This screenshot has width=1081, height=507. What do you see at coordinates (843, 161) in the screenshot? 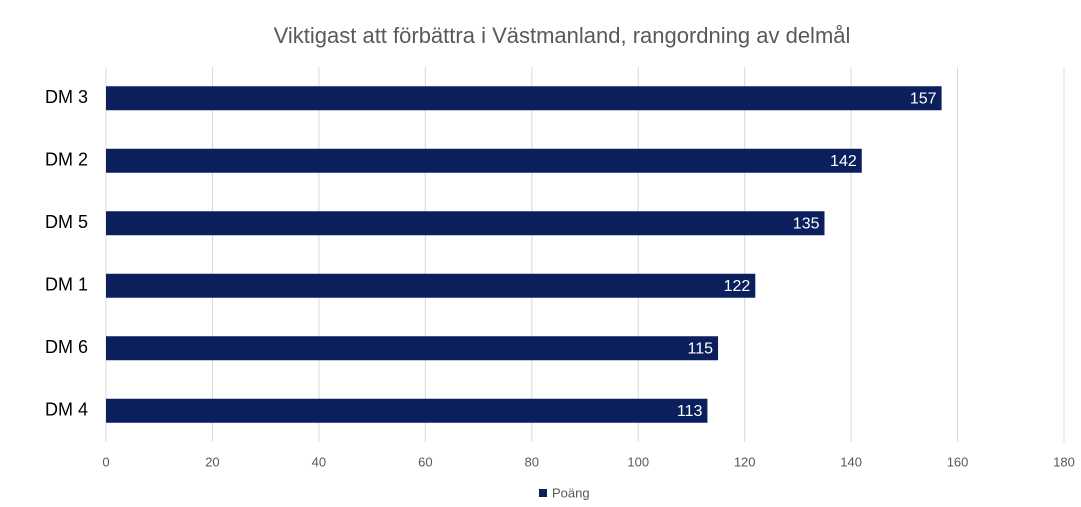
I see `data-label: 142` at bounding box center [843, 161].